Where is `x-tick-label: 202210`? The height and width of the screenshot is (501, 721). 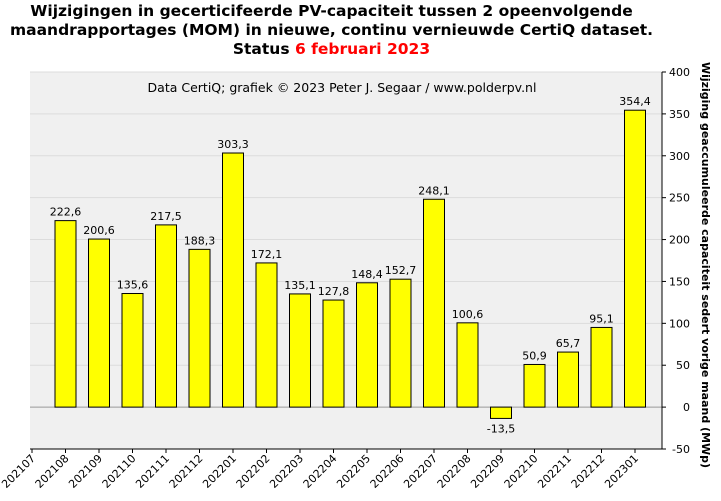
x-tick-label: 202210 is located at coordinates (521, 471).